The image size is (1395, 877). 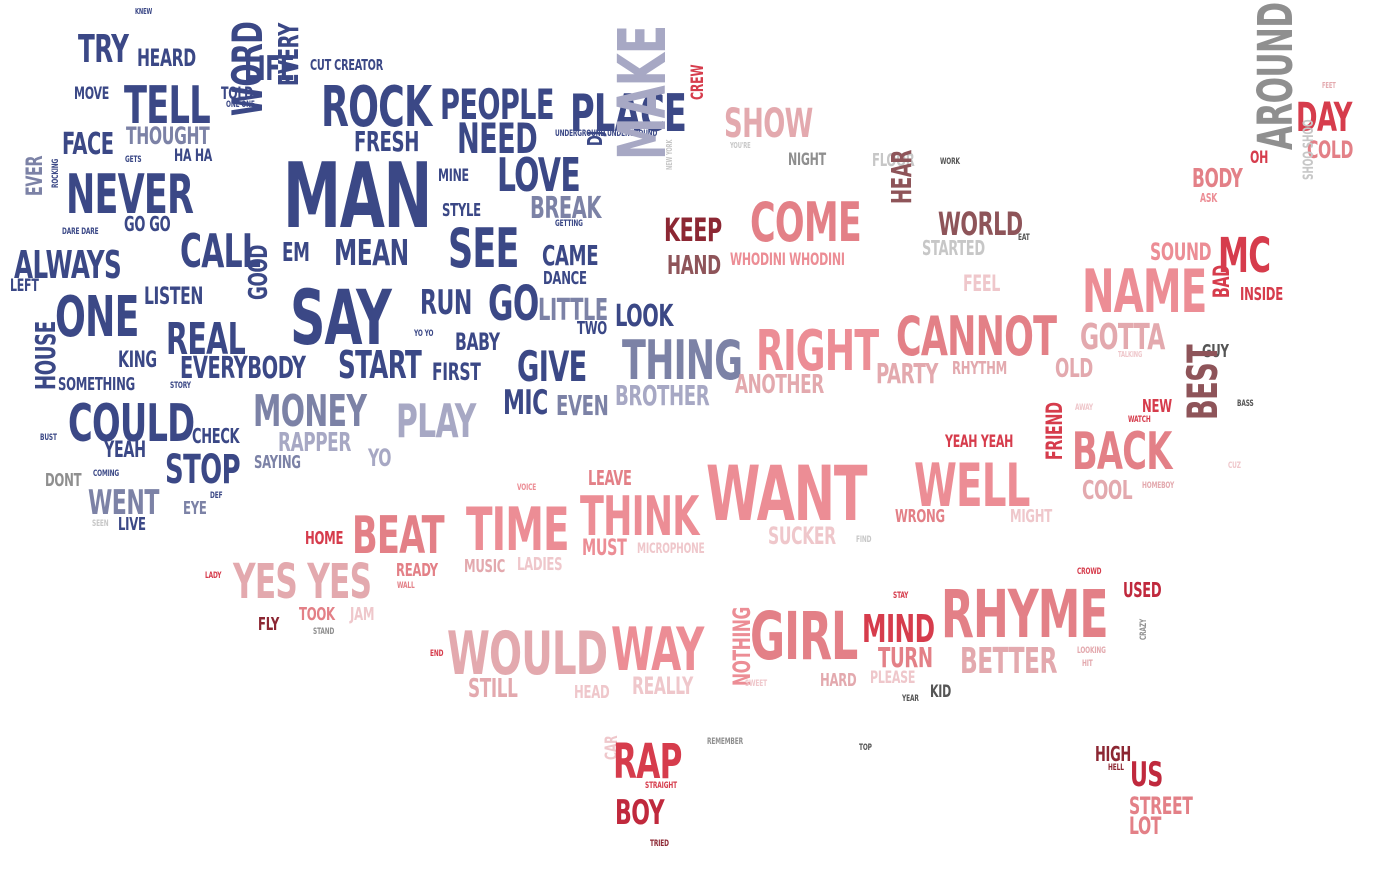 I want to click on word-hard: HARD, so click(x=838, y=680).